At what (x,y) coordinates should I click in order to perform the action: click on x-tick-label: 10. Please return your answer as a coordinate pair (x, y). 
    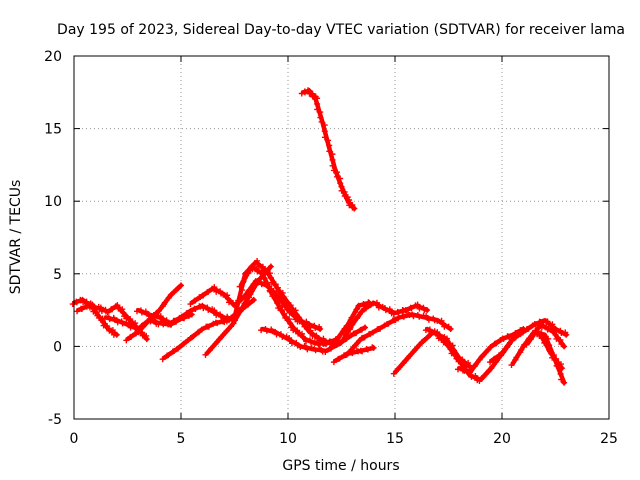
    Looking at the image, I should click on (288, 439).